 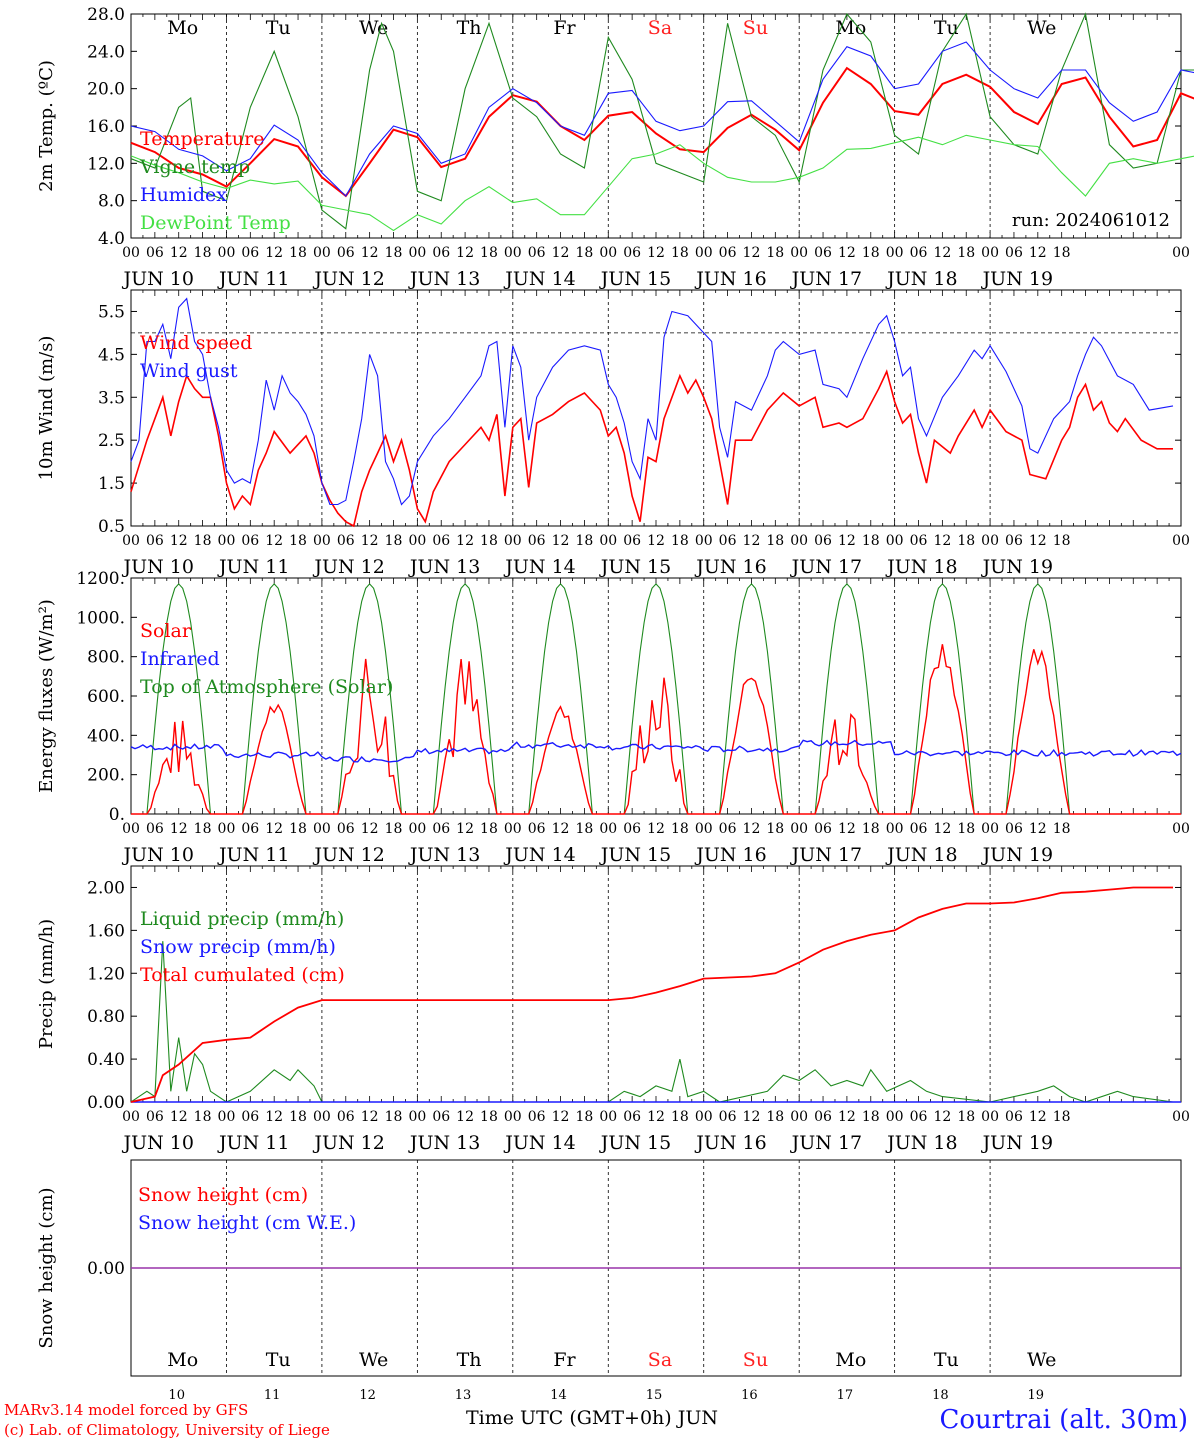 What do you see at coordinates (654, 1395) in the screenshot?
I see `date-number: 15` at bounding box center [654, 1395].